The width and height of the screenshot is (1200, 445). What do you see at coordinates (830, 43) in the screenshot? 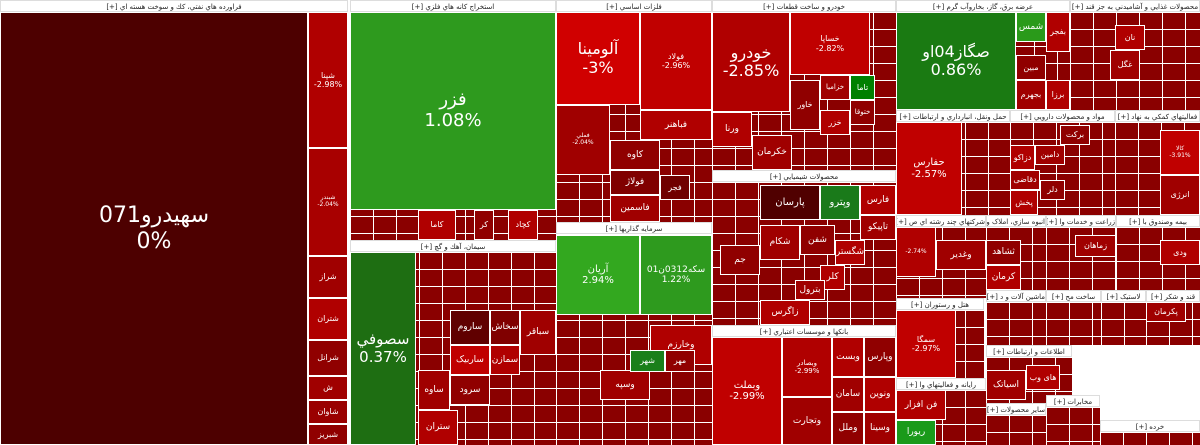
I see `stock-tile: خساپا -2.82%` at bounding box center [830, 43].